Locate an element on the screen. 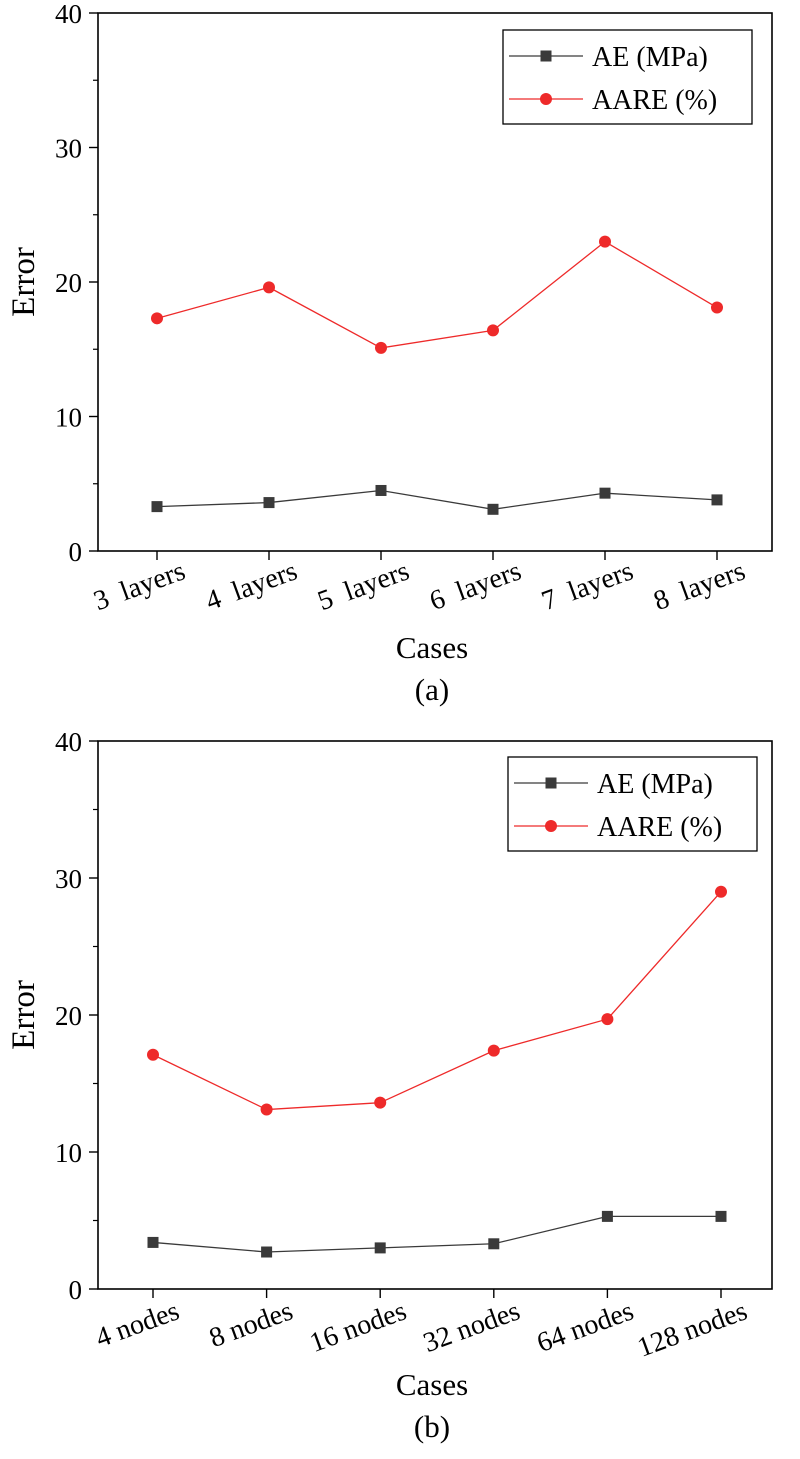 The height and width of the screenshot is (1459, 800). x-tick-label: 64 nodes is located at coordinates (585, 1326).